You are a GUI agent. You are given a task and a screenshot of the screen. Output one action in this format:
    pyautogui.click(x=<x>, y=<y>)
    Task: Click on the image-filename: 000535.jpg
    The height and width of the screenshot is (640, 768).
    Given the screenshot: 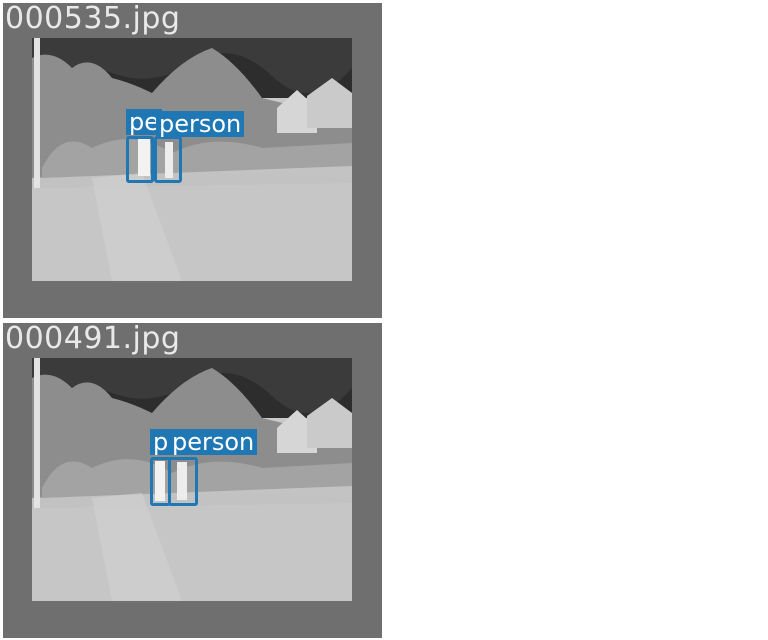 What is the action you would take?
    pyautogui.click(x=93, y=18)
    